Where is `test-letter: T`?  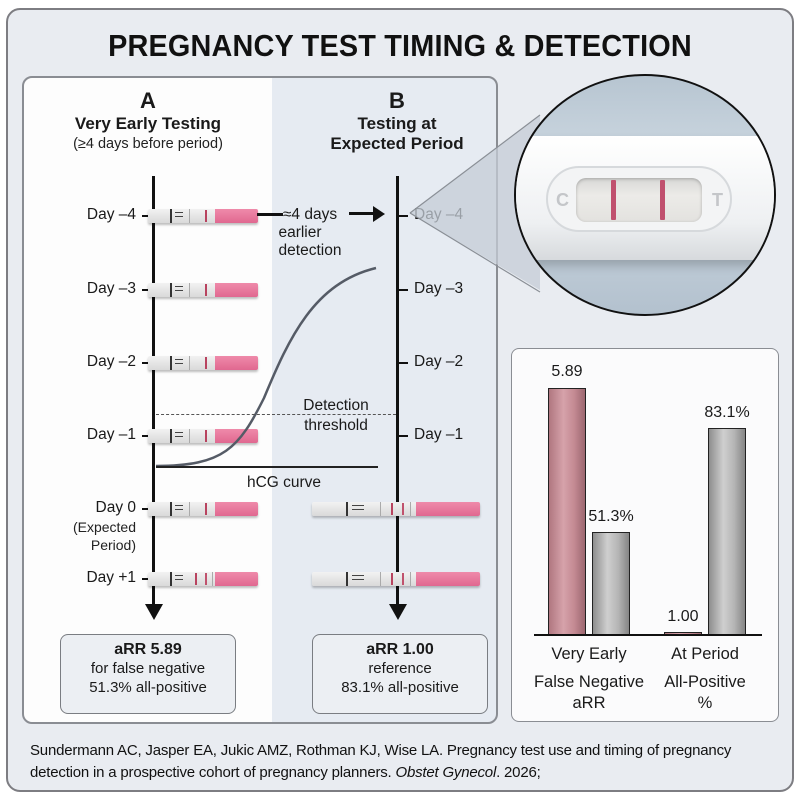 test-letter: T is located at coordinates (717, 200).